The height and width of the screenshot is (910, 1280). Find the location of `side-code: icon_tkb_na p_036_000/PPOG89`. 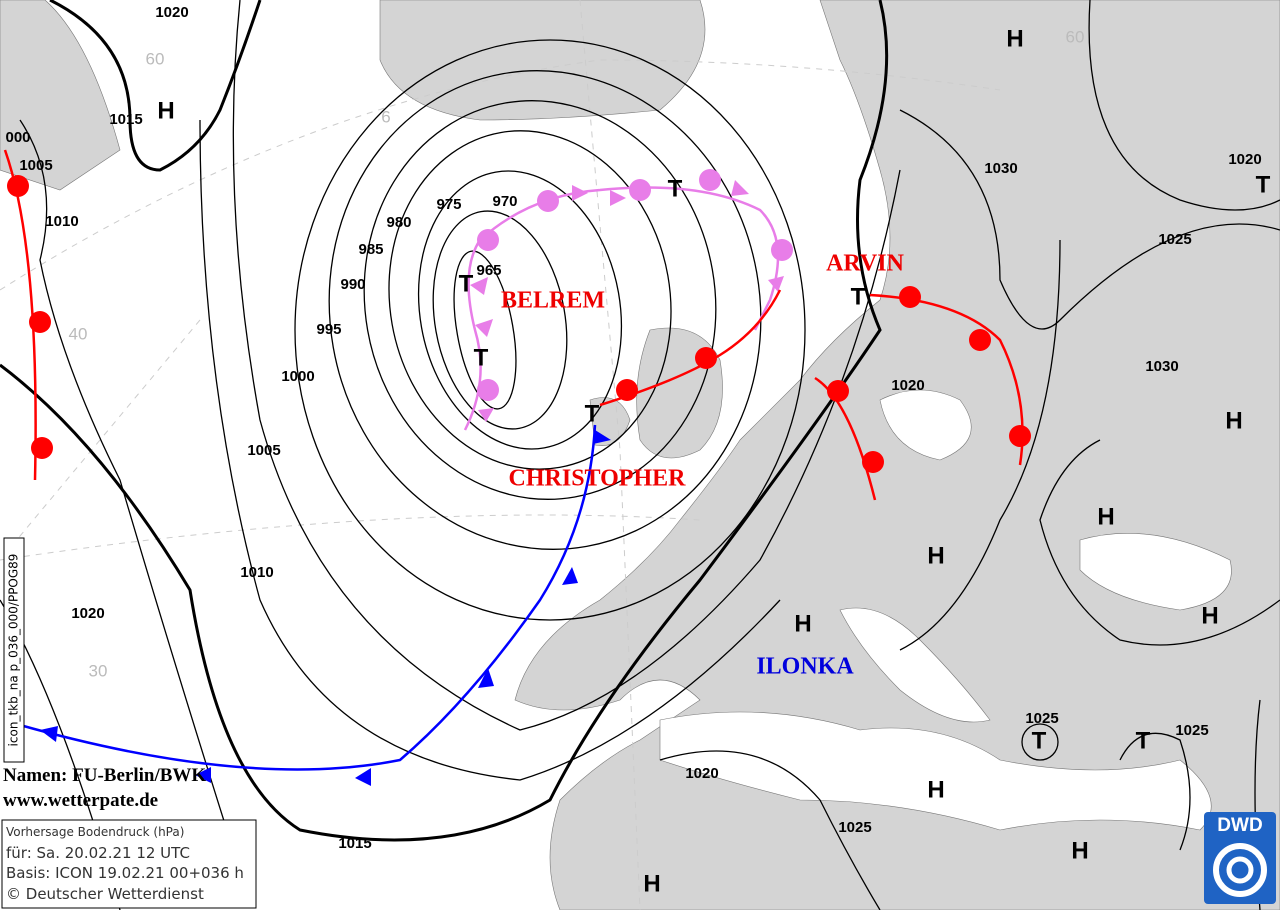

side-code: icon_tkb_na p_036_000/PPOG89 is located at coordinates (14, 650).